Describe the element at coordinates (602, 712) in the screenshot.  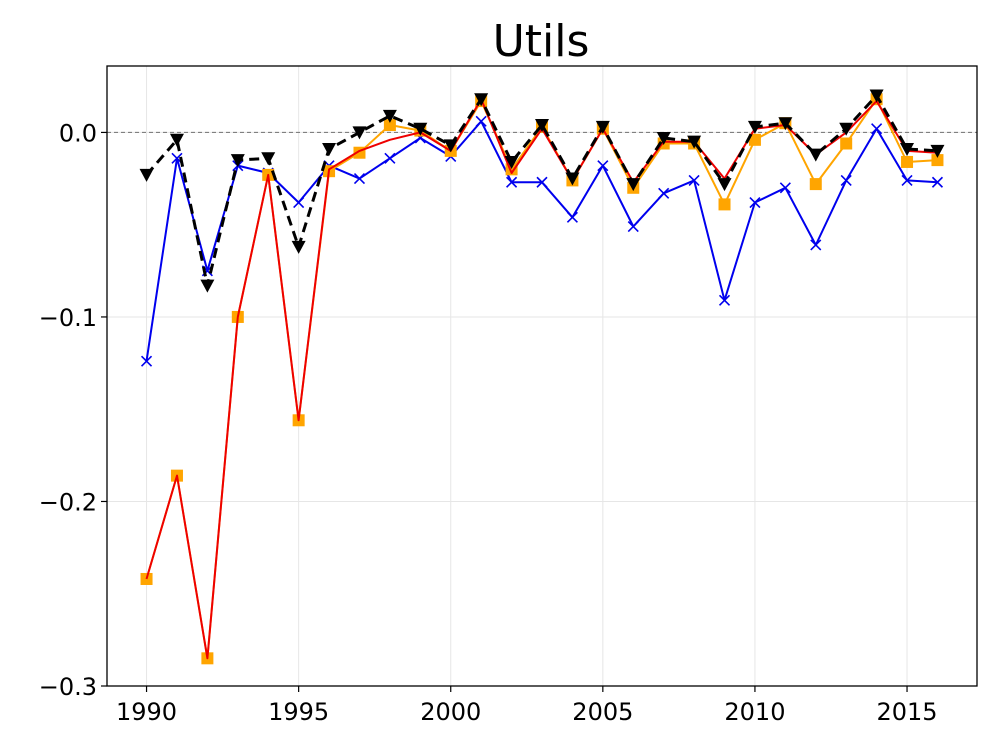
I see `x-tick-label: 2005` at that location.